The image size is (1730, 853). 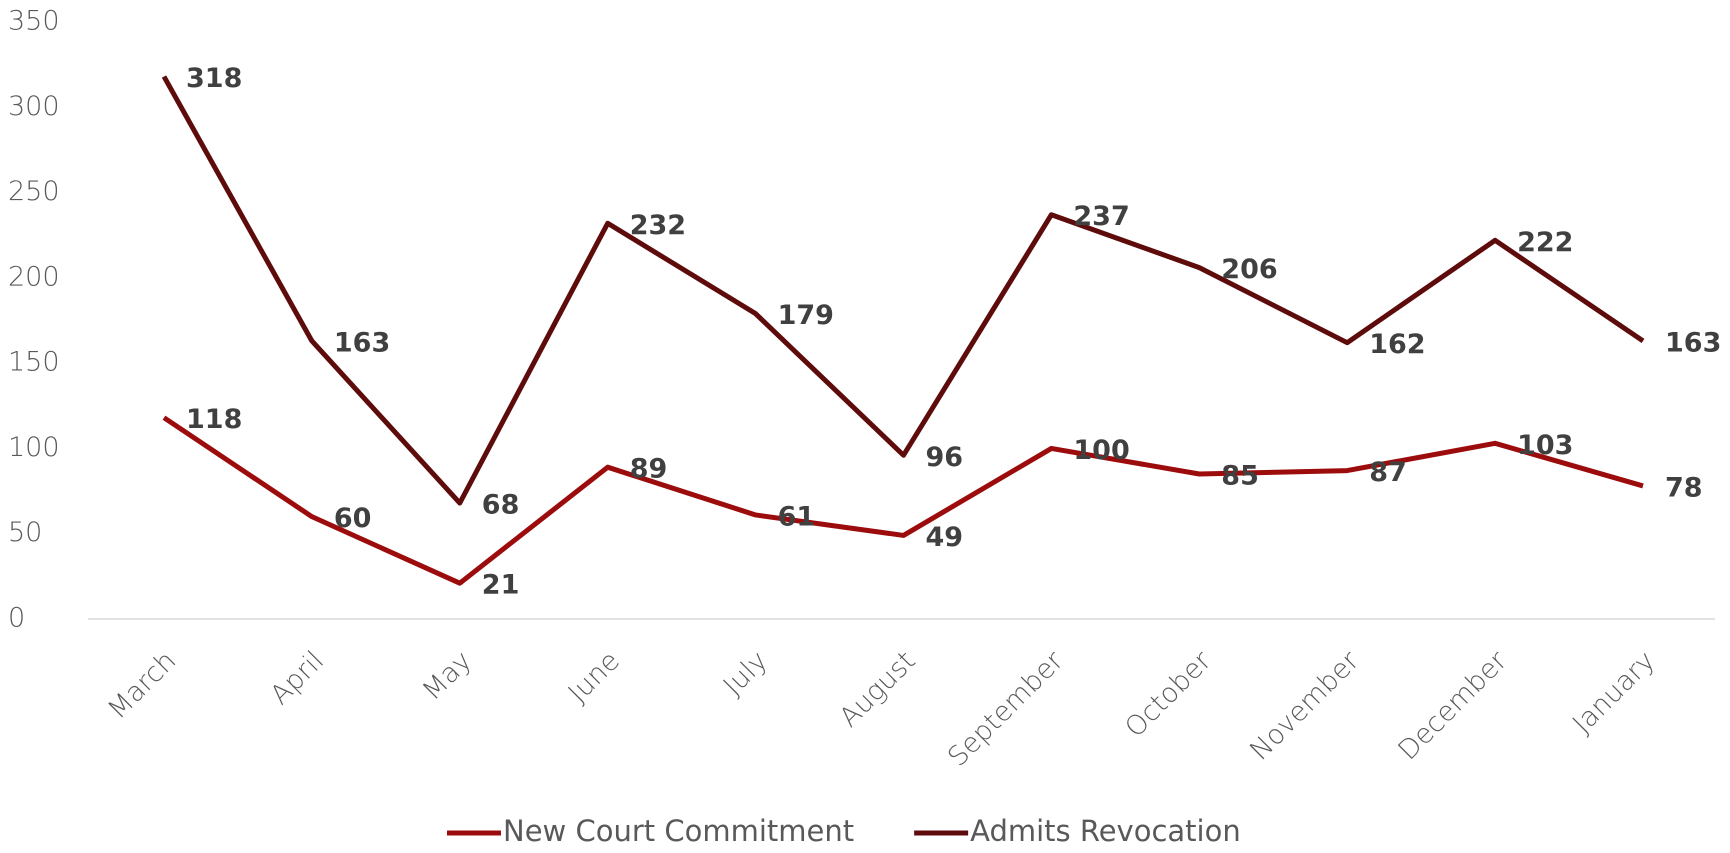 What do you see at coordinates (214, 419) in the screenshot?
I see `data-label: 118` at bounding box center [214, 419].